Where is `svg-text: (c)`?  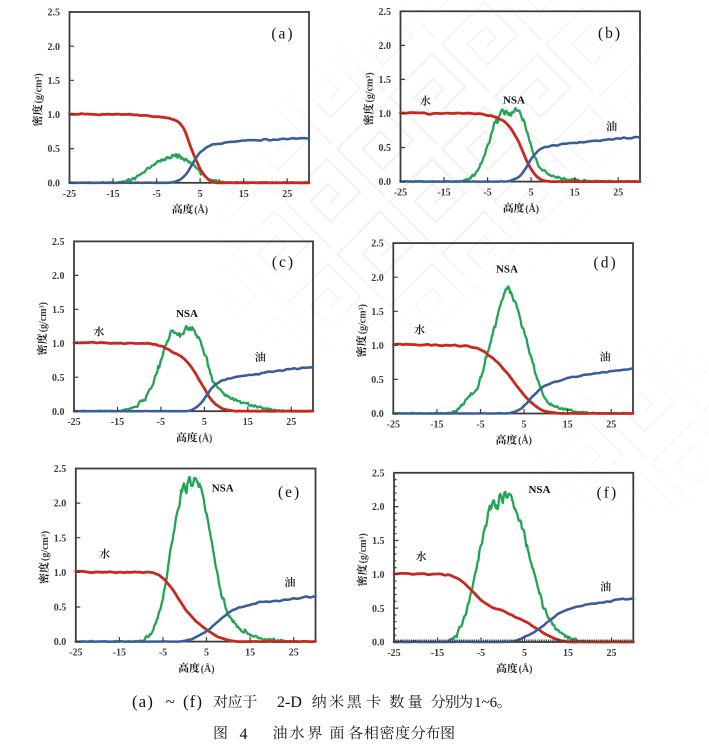
svg-text: (c) is located at coordinates (283, 262).